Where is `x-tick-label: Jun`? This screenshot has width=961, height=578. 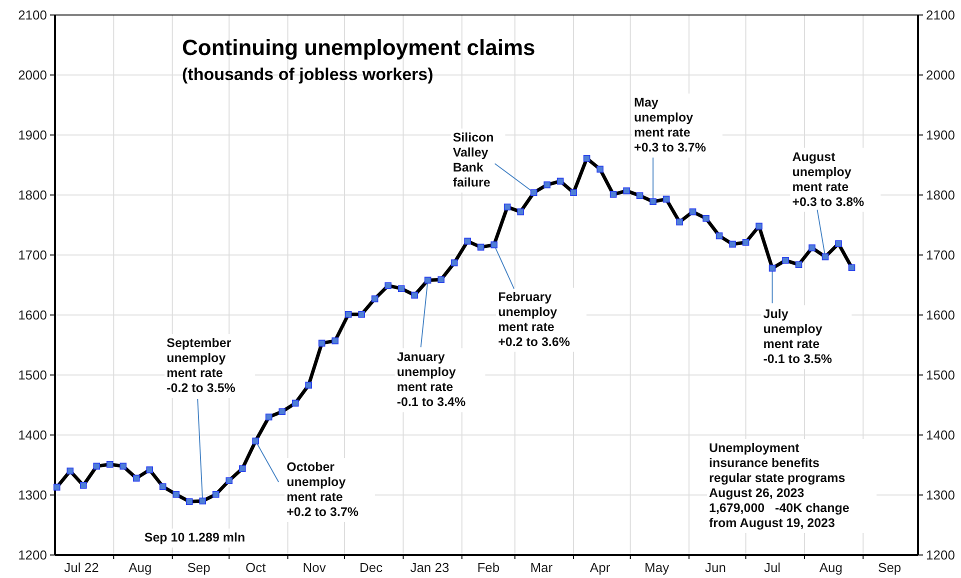 x-tick-label: Jun is located at coordinates (715, 567).